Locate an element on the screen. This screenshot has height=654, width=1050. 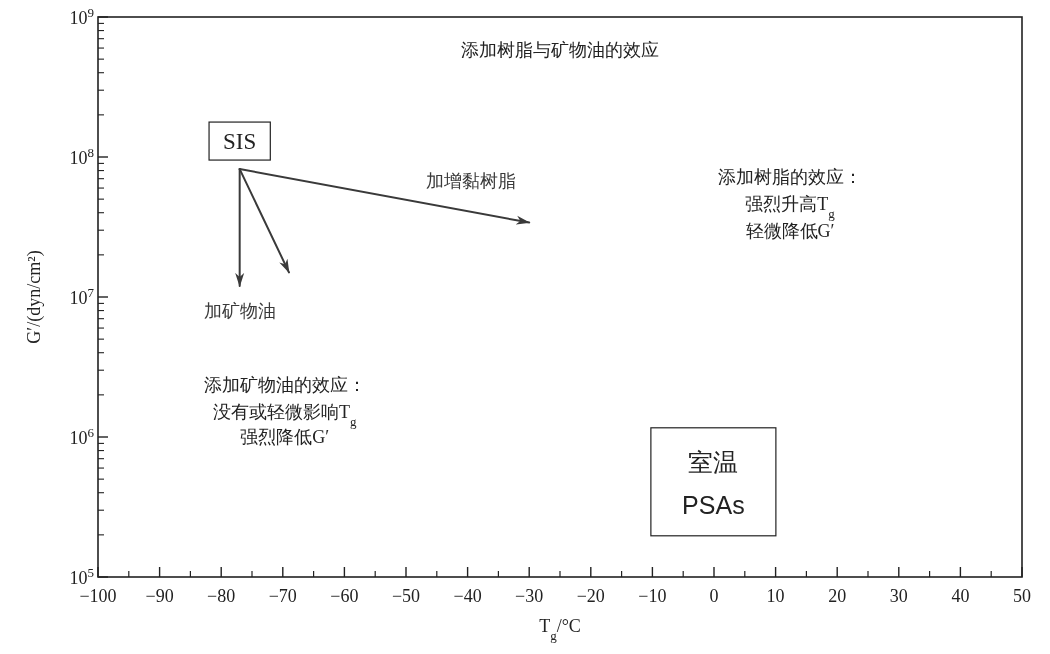
annotation: SIS is located at coordinates (240, 142).